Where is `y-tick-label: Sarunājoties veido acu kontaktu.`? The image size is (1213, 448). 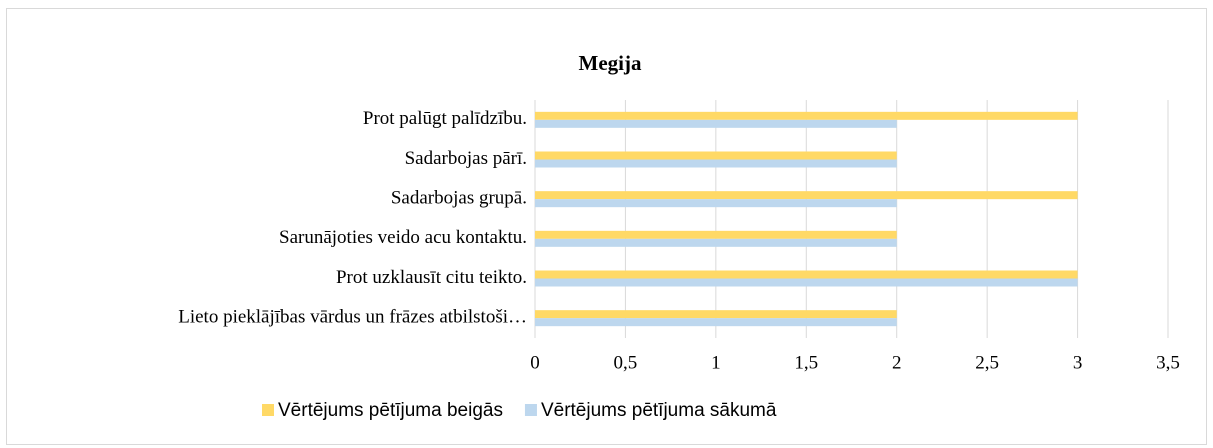 y-tick-label: Sarunājoties veido acu kontaktu. is located at coordinates (403, 237).